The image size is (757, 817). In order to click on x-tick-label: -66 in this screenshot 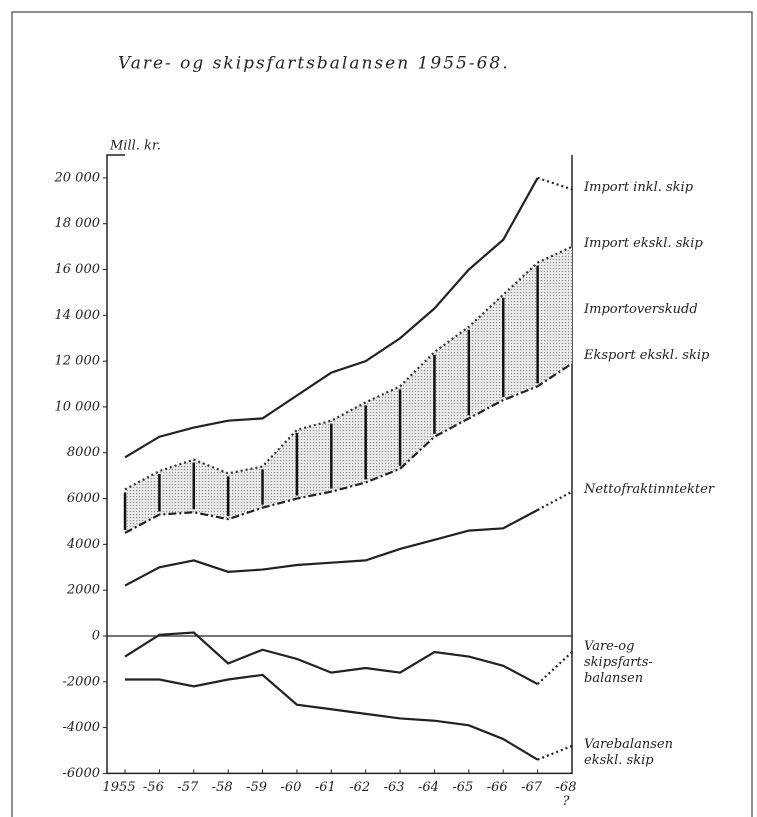, I will do `click(497, 787)`.